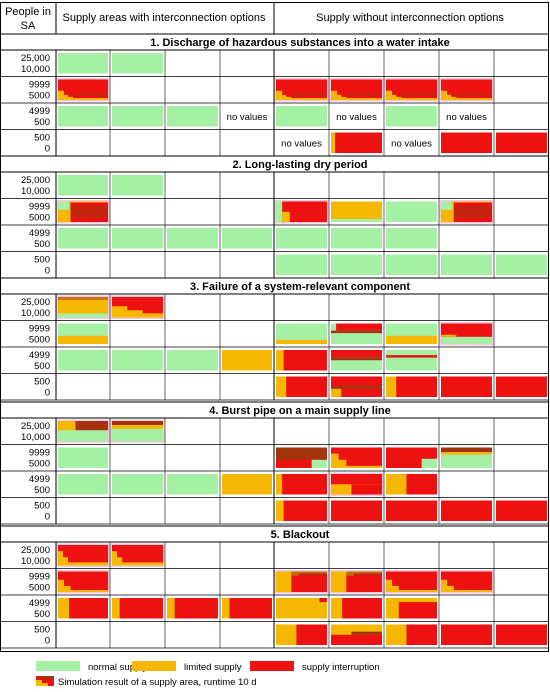 This screenshot has width=550, height=692. What do you see at coordinates (299, 165) in the screenshot?
I see `scenario-title: 2. Long-lasting dry period` at bounding box center [299, 165].